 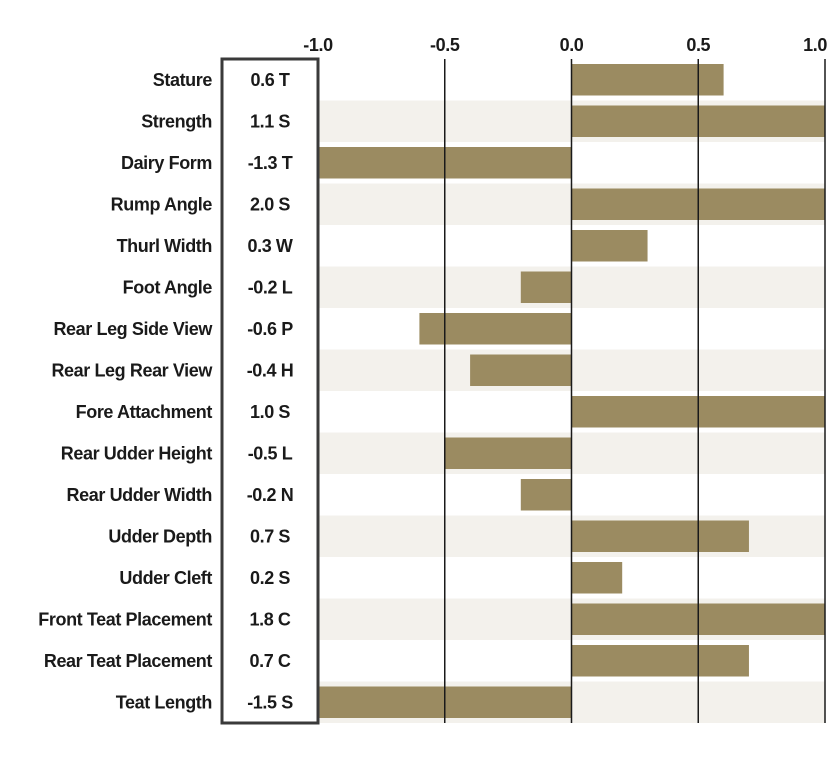 What do you see at coordinates (270, 287) in the screenshot?
I see `value-label: -0.2 L` at bounding box center [270, 287].